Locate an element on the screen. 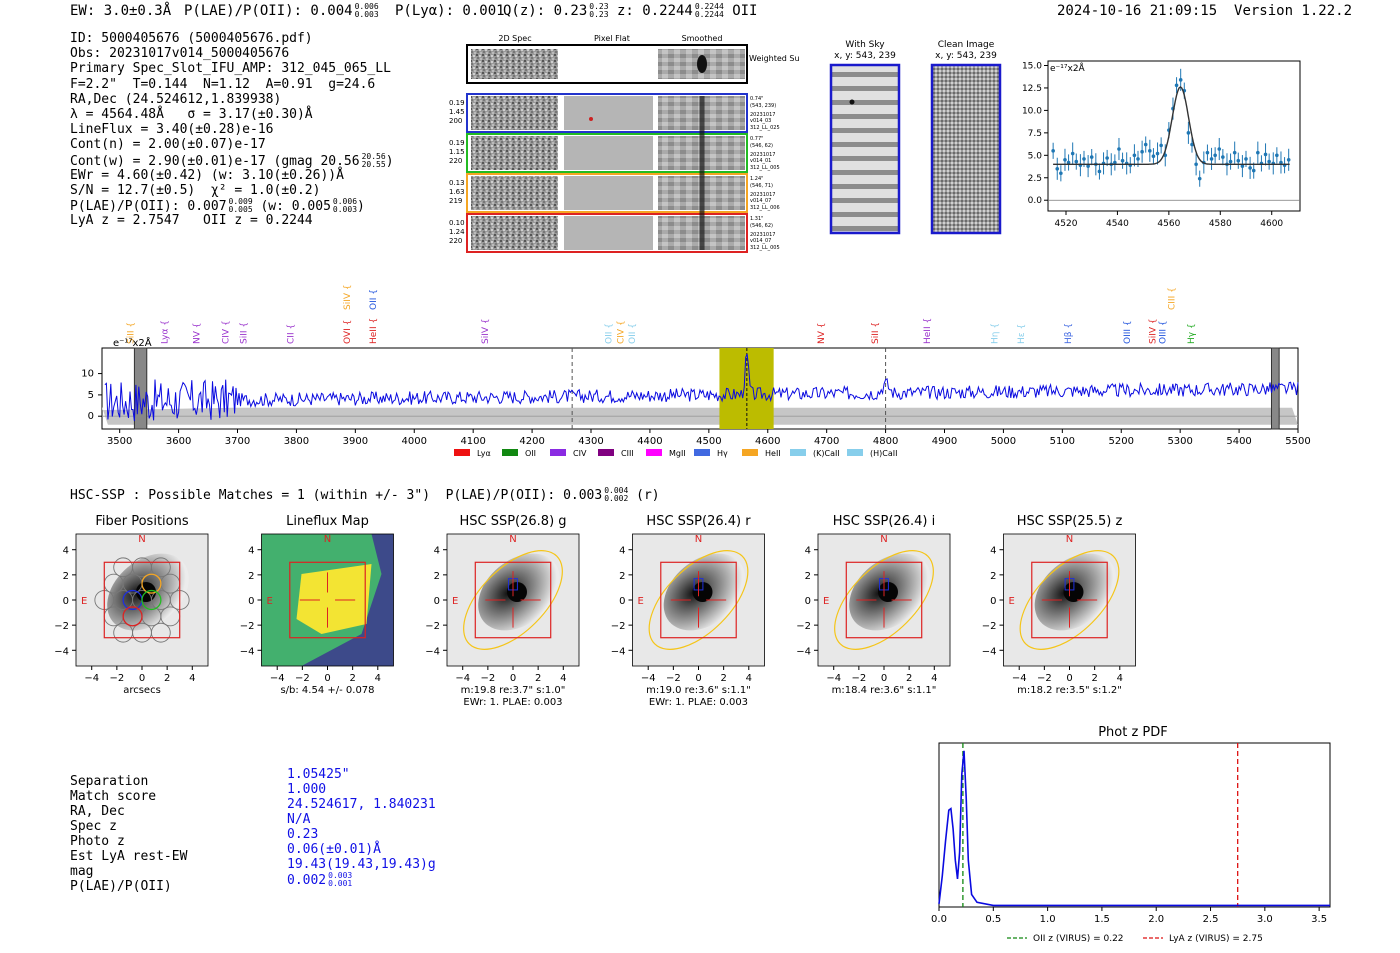 The width and height of the screenshot is (1400, 953). fiber-circle is located at coordinates (160, 567).